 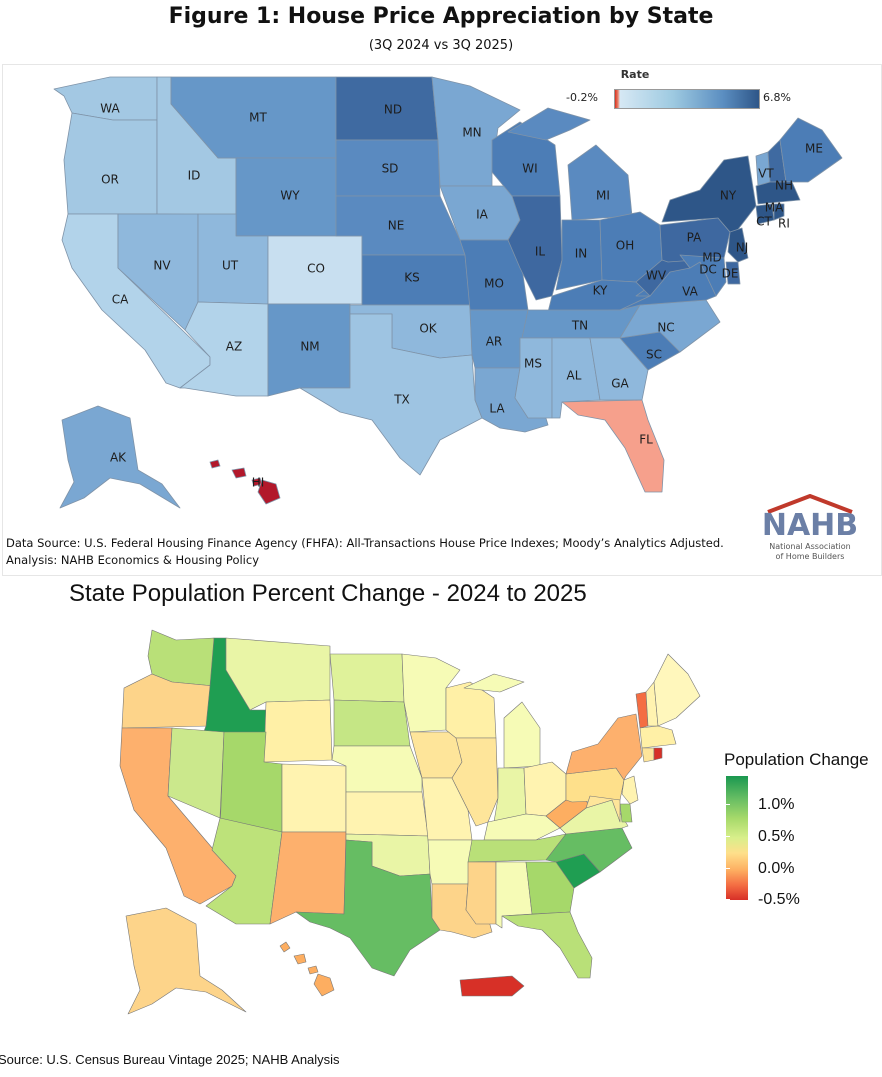 I want to click on state-label-co: CO, so click(x=316, y=269).